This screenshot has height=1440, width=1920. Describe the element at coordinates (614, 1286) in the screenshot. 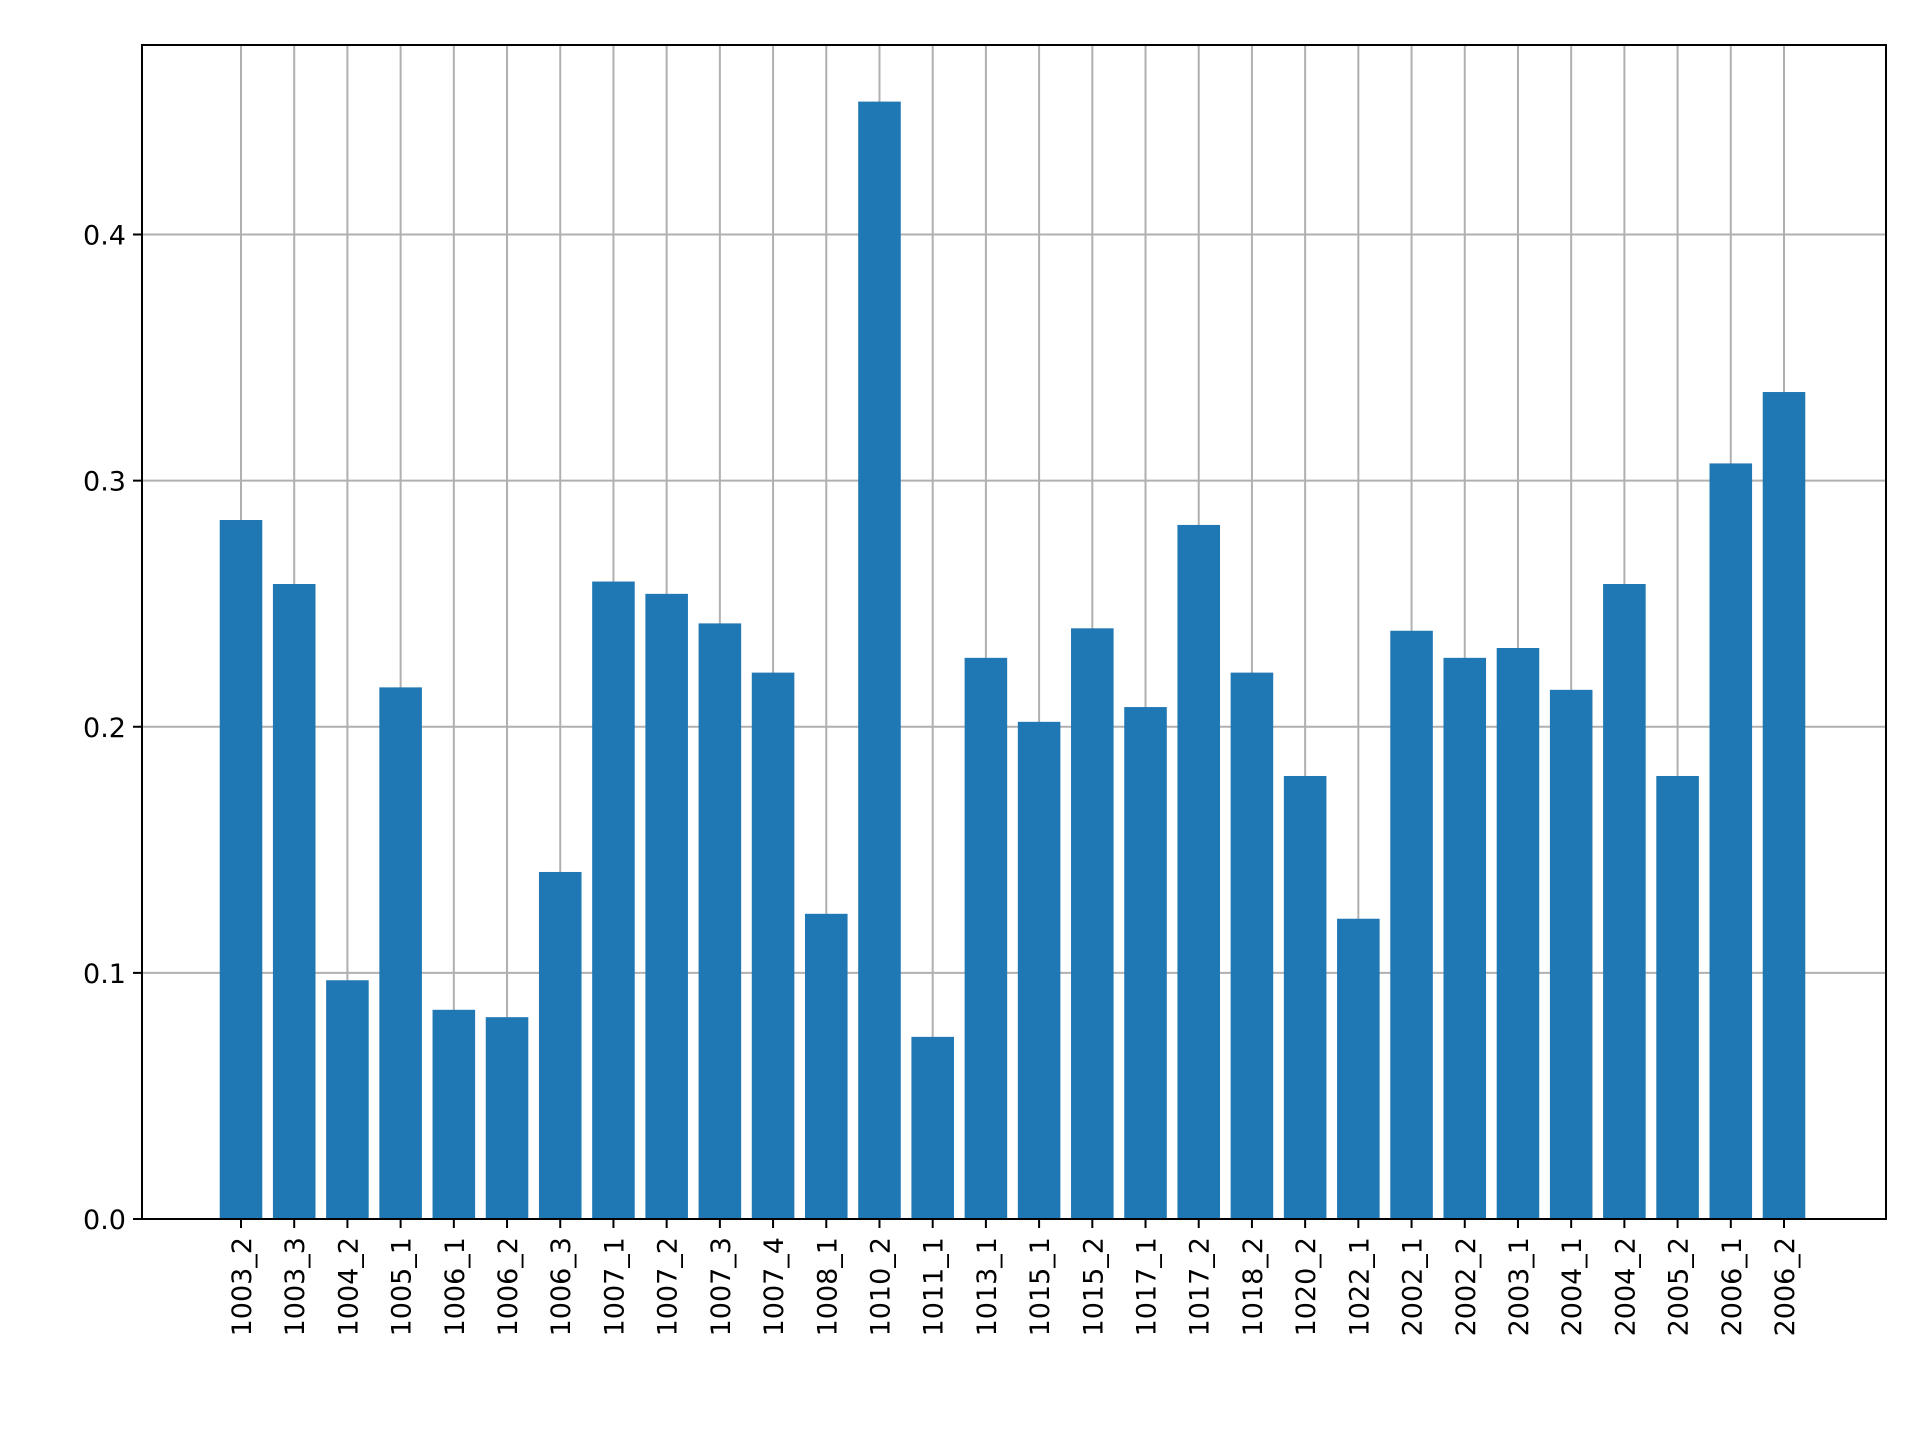

I see `x-tick-label: 1007_1` at that location.